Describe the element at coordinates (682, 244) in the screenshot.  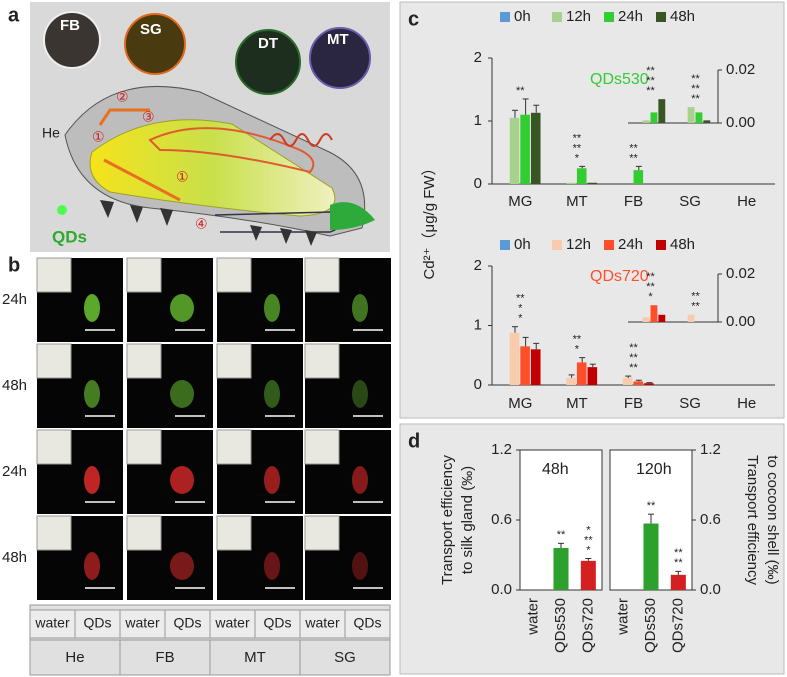
I see `legend-label: 48h` at that location.